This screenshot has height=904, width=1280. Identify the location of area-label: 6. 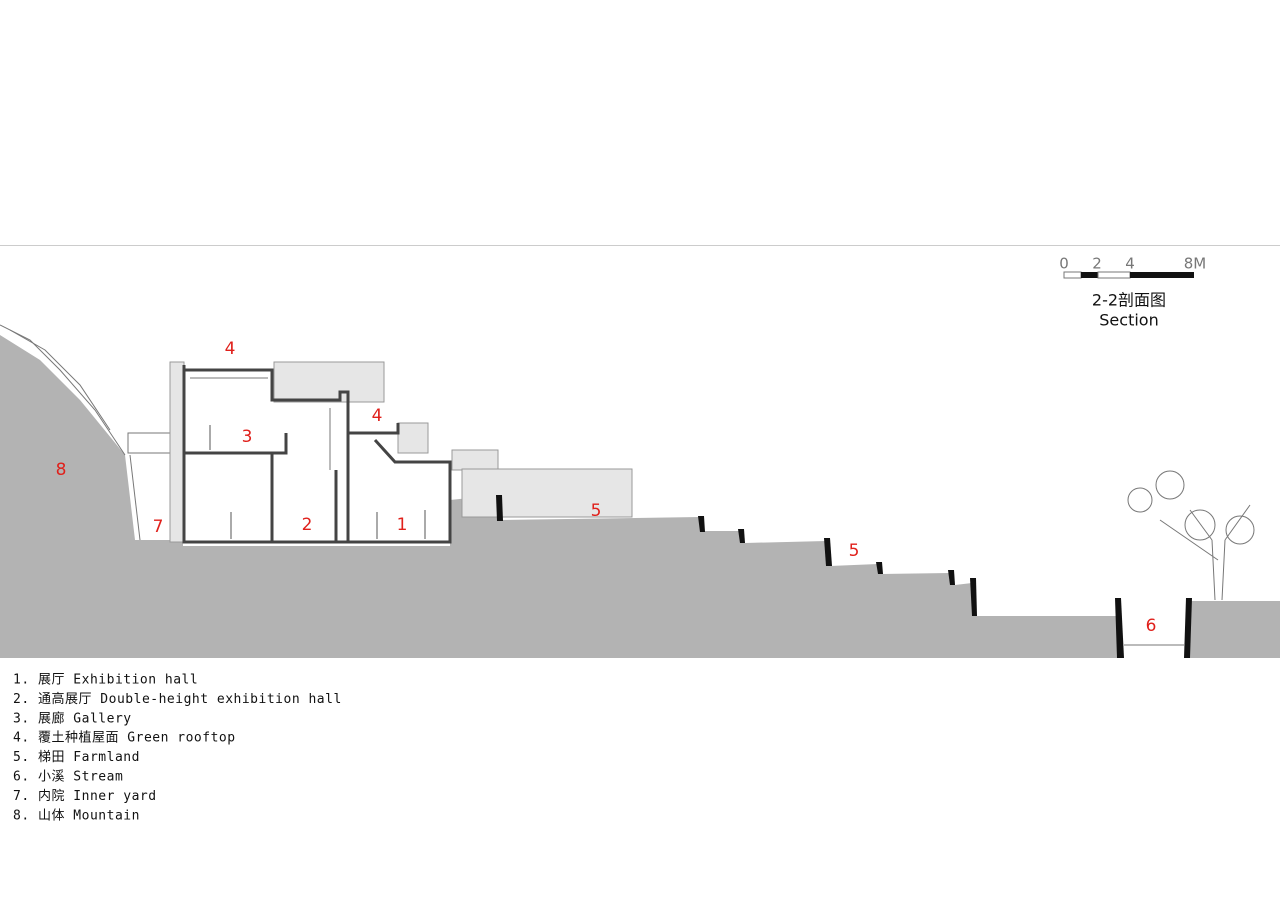
(1151, 626).